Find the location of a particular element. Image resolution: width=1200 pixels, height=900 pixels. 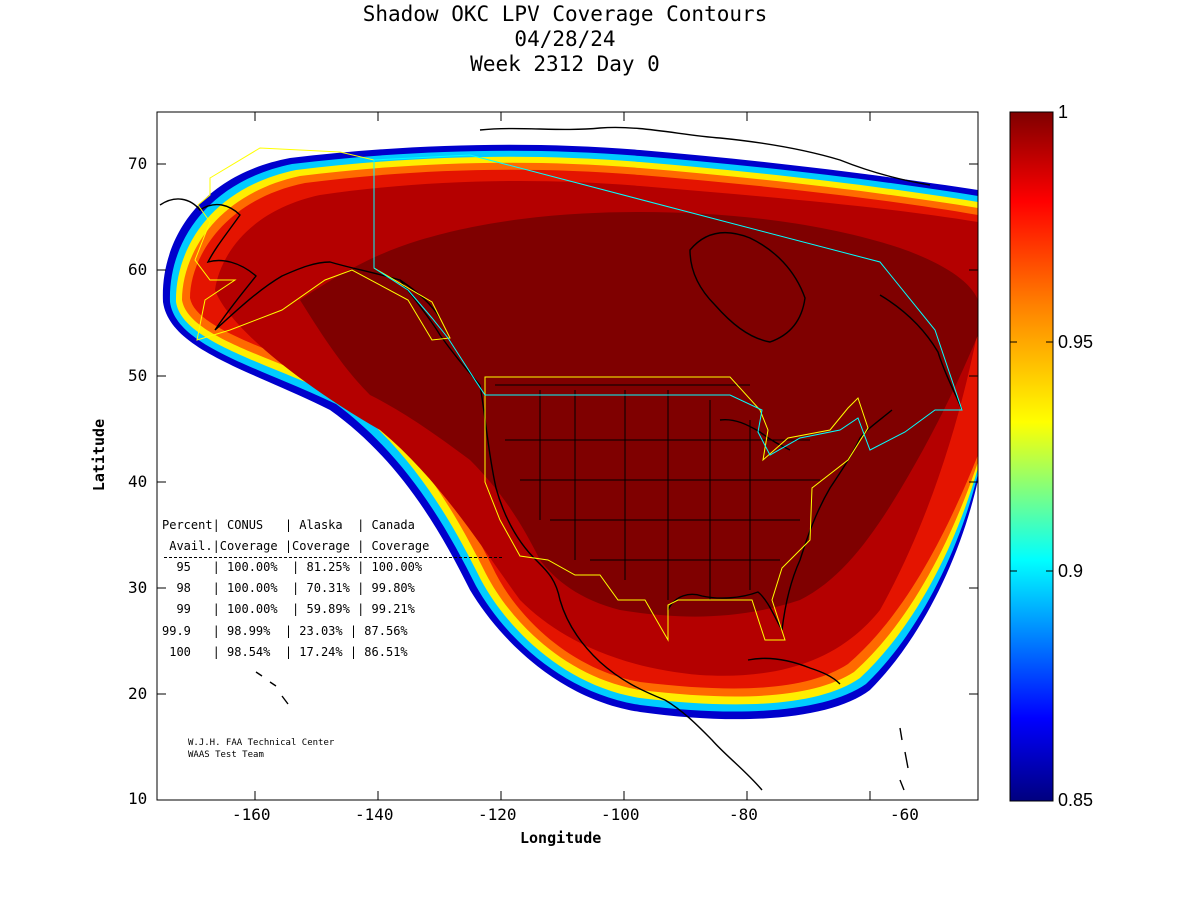

central-america is located at coordinates (713, 745).